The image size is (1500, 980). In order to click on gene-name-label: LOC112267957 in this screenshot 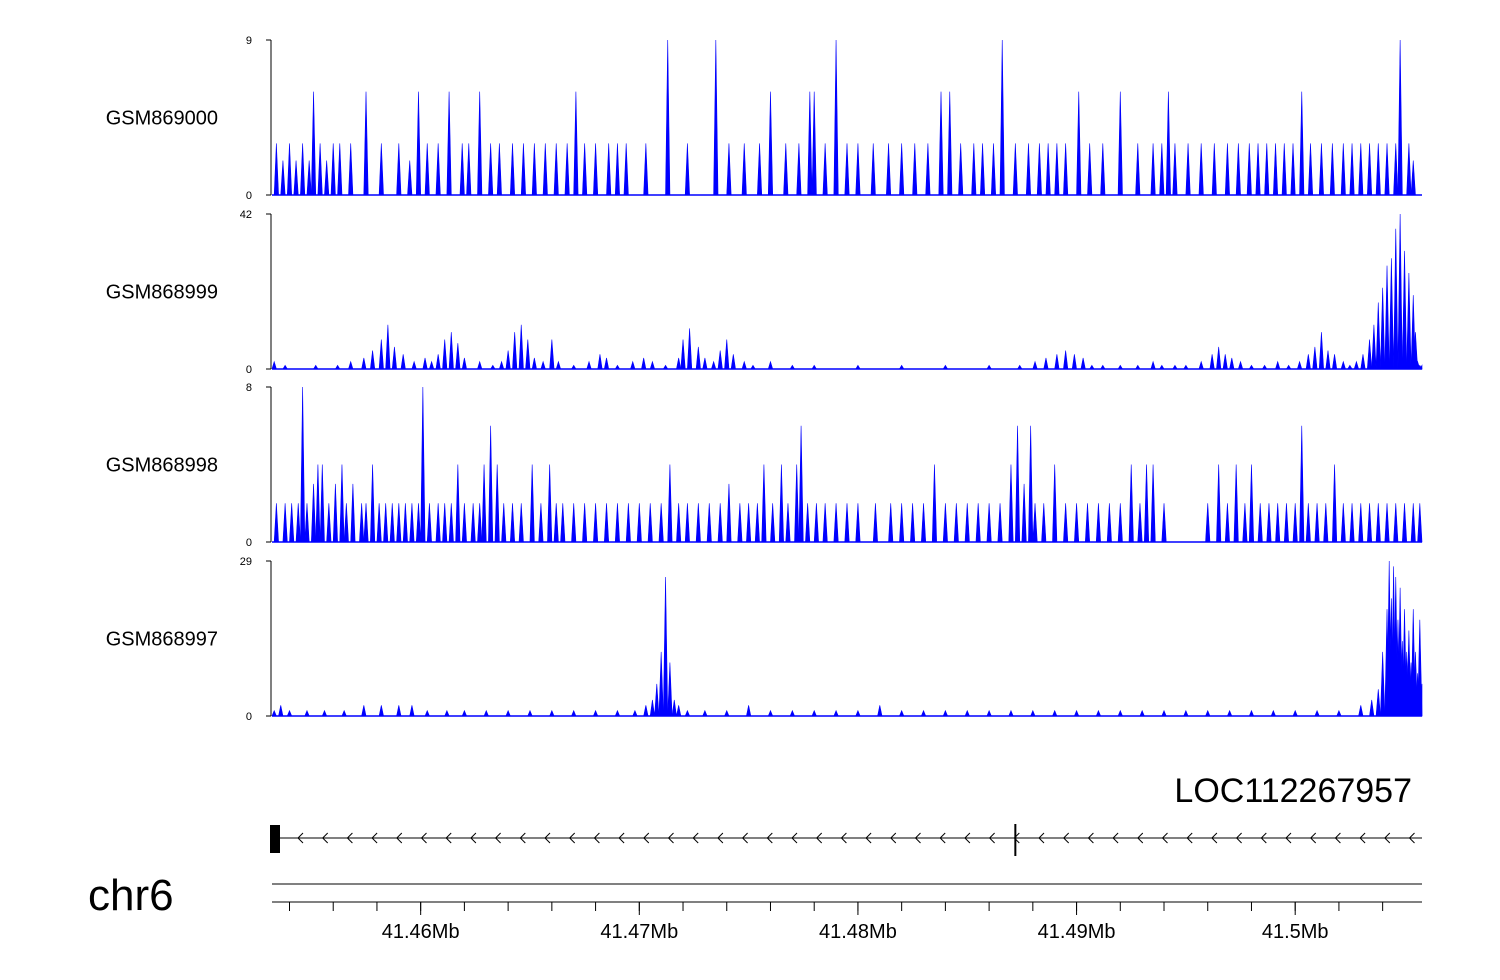, I will do `click(1293, 791)`.